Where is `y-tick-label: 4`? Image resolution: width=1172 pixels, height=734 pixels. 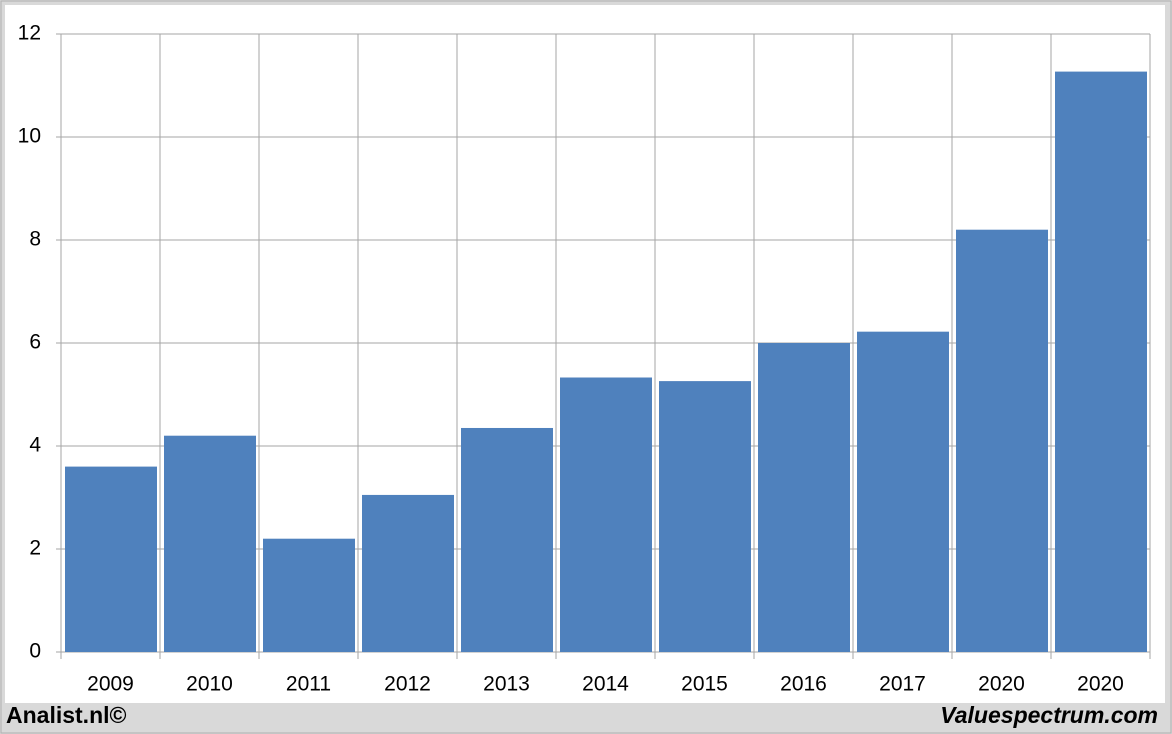
y-tick-label: 4 is located at coordinates (35, 445).